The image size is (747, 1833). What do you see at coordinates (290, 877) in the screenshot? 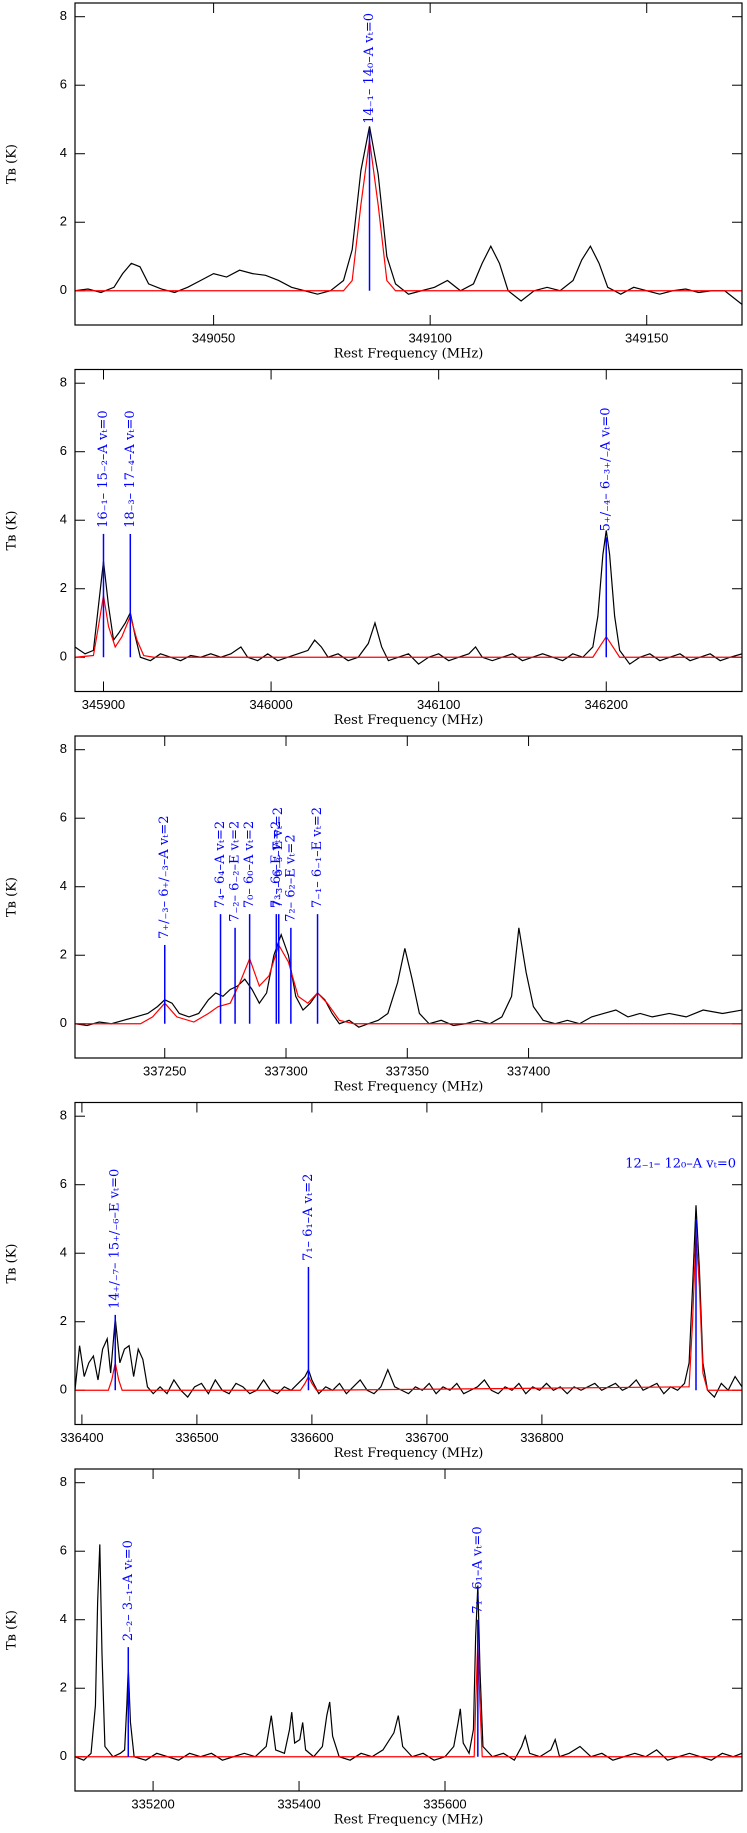
I see `line-label: 7₂– 6₂–E vₜ=2` at bounding box center [290, 877].